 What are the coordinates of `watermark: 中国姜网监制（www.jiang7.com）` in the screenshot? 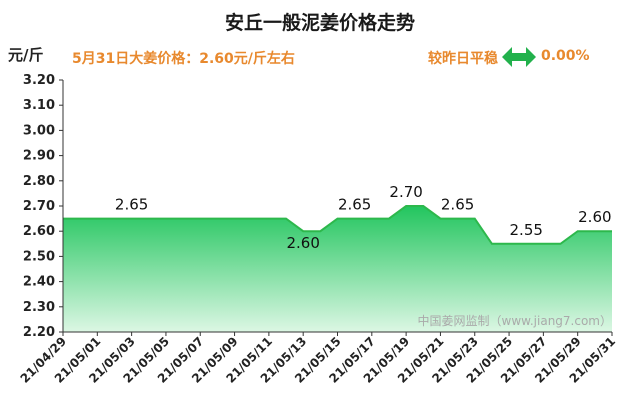 It's located at (515, 320).